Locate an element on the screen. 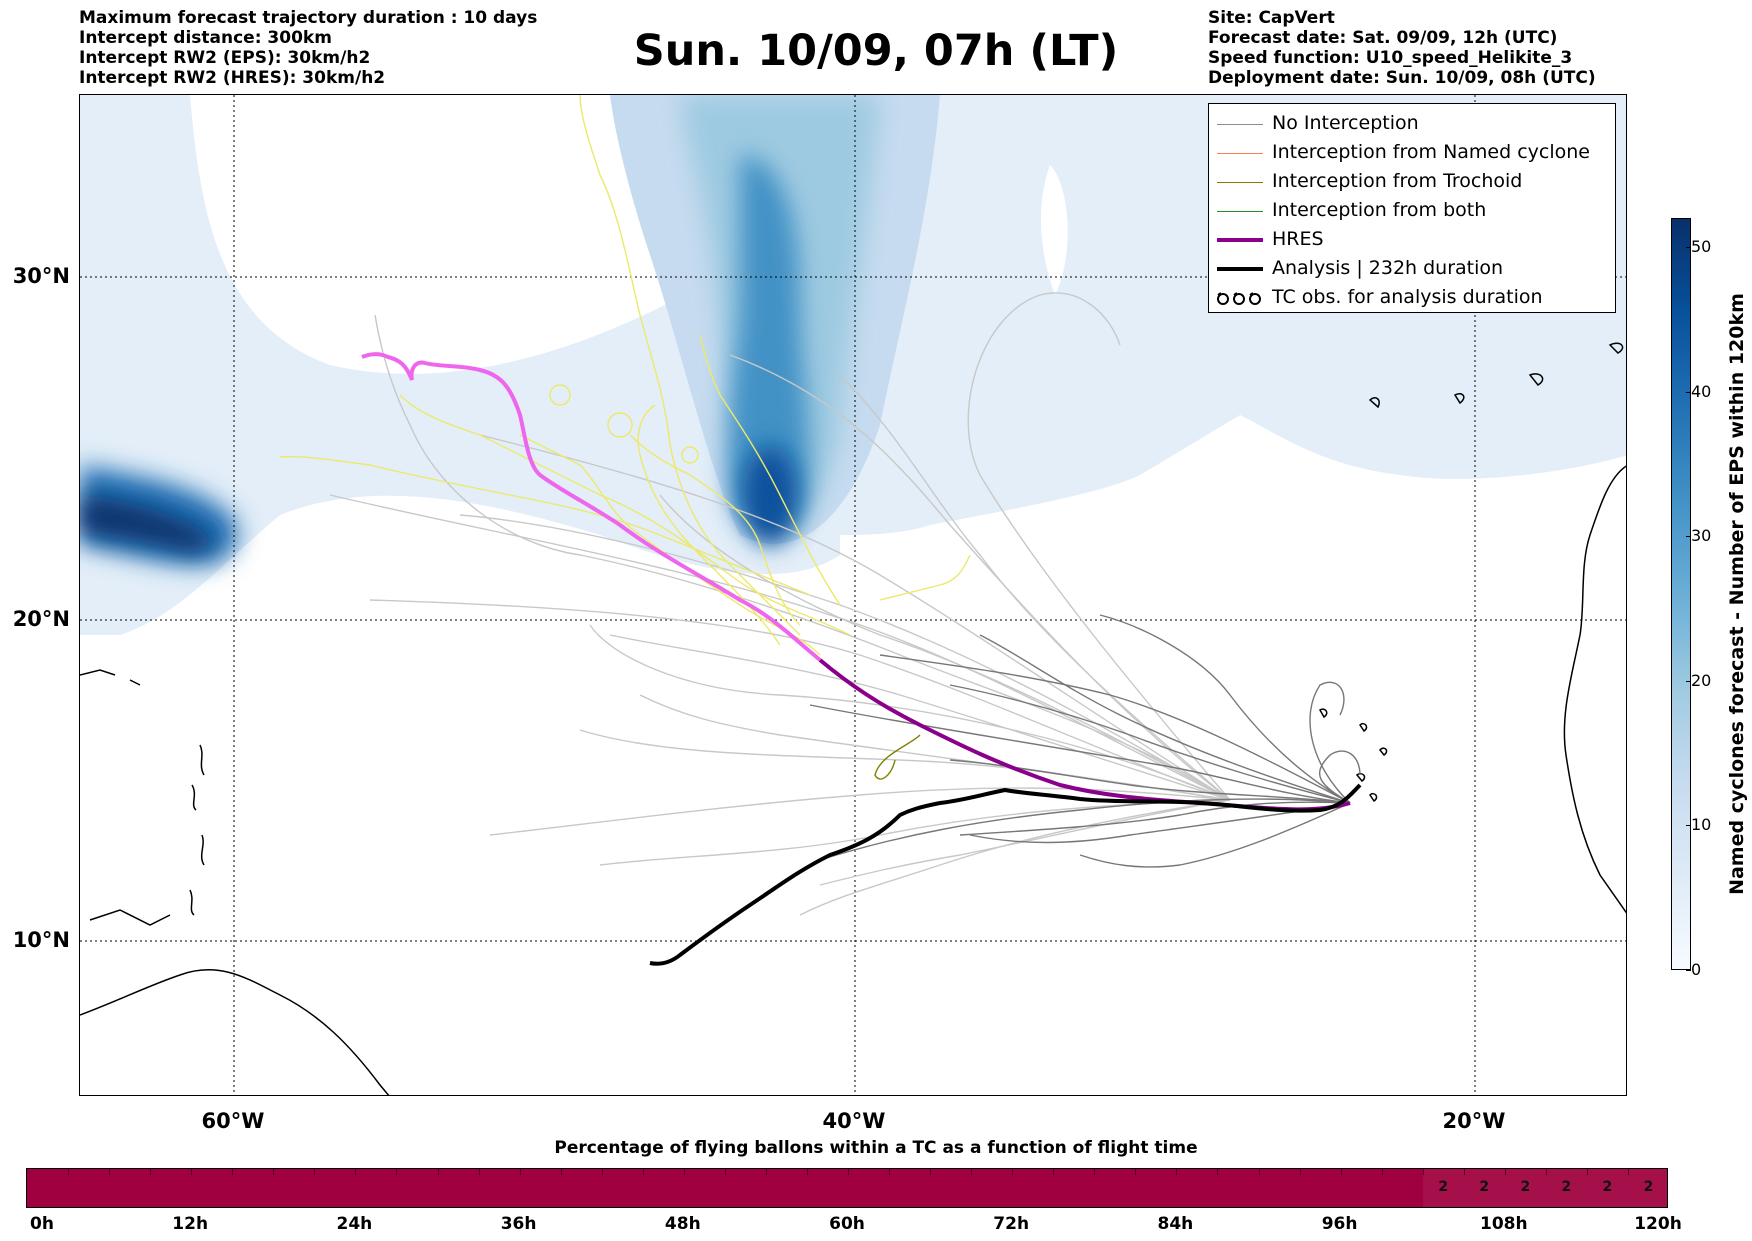 The image size is (1752, 1241). info-intercept-hres: Intercept RW2 (HRES): 30km/h2 is located at coordinates (232, 78).